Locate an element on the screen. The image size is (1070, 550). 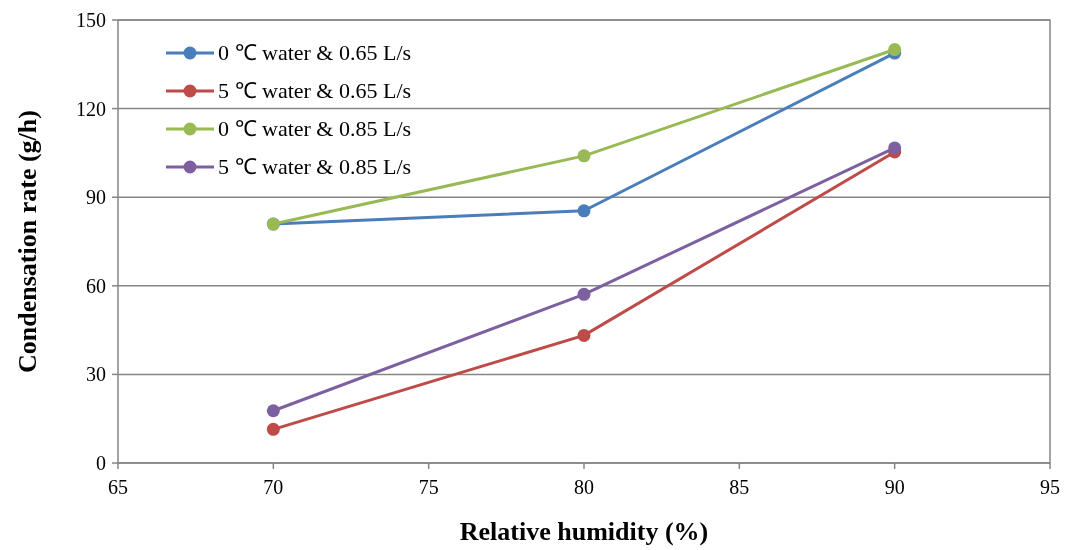
legend-label: 5 ℃ water & 0.65 L/s is located at coordinates (315, 90).